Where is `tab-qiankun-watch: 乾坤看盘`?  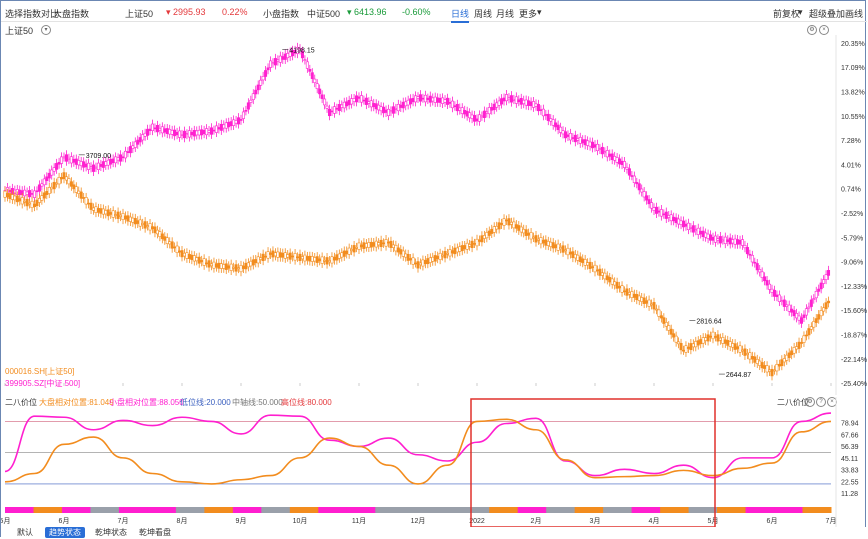
tab-qiankun-watch: 乾坤看盘 is located at coordinates (155, 532).